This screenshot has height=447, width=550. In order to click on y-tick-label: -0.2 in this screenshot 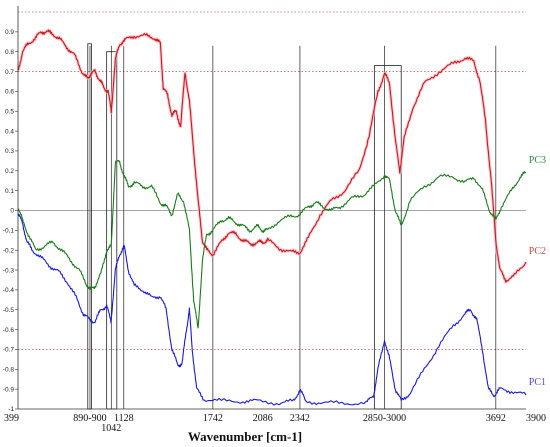, I will do `click(9, 250)`.